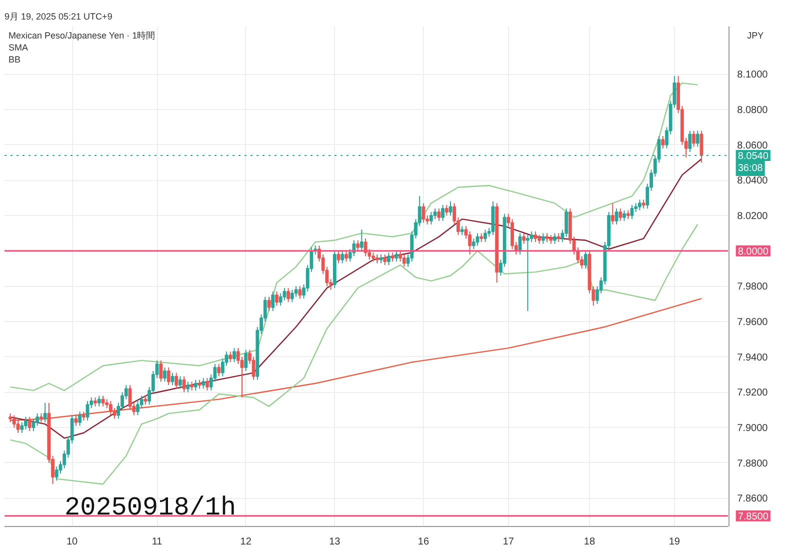 This screenshot has width=800, height=560. What do you see at coordinates (752, 216) in the screenshot?
I see `y-tick-label: 8.0200` at bounding box center [752, 216].